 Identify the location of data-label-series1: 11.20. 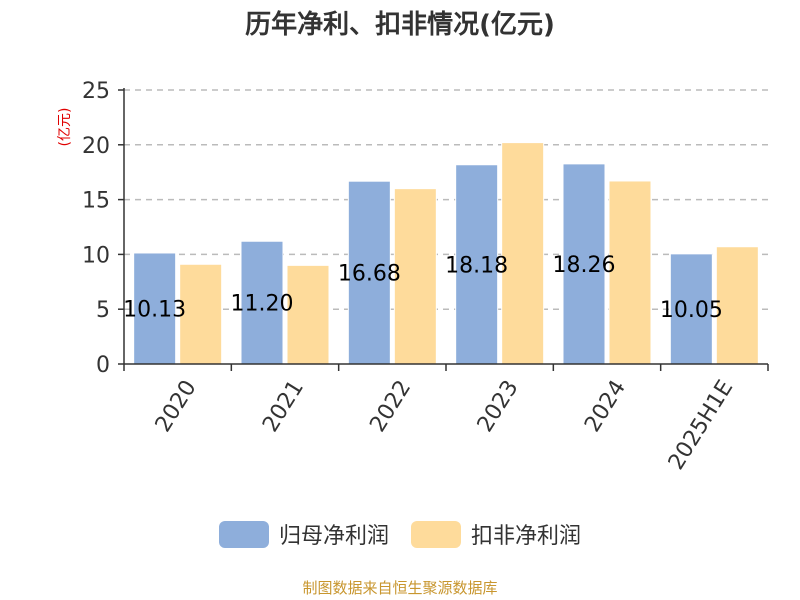
(262, 304).